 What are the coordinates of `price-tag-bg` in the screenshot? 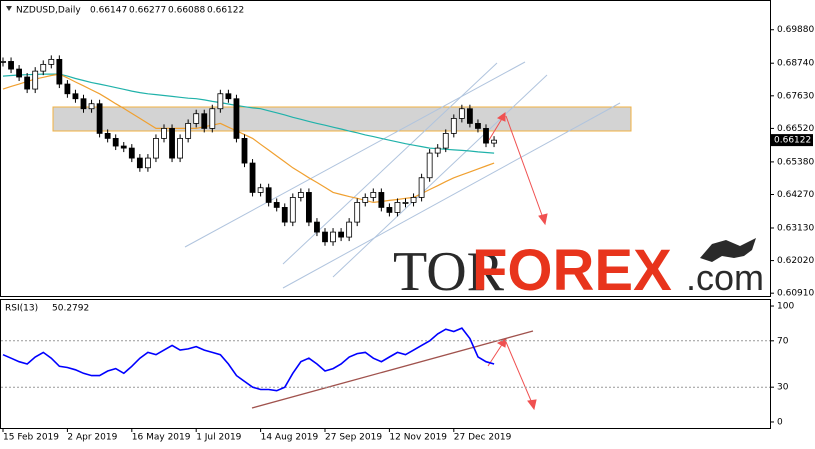 It's located at (792, 140).